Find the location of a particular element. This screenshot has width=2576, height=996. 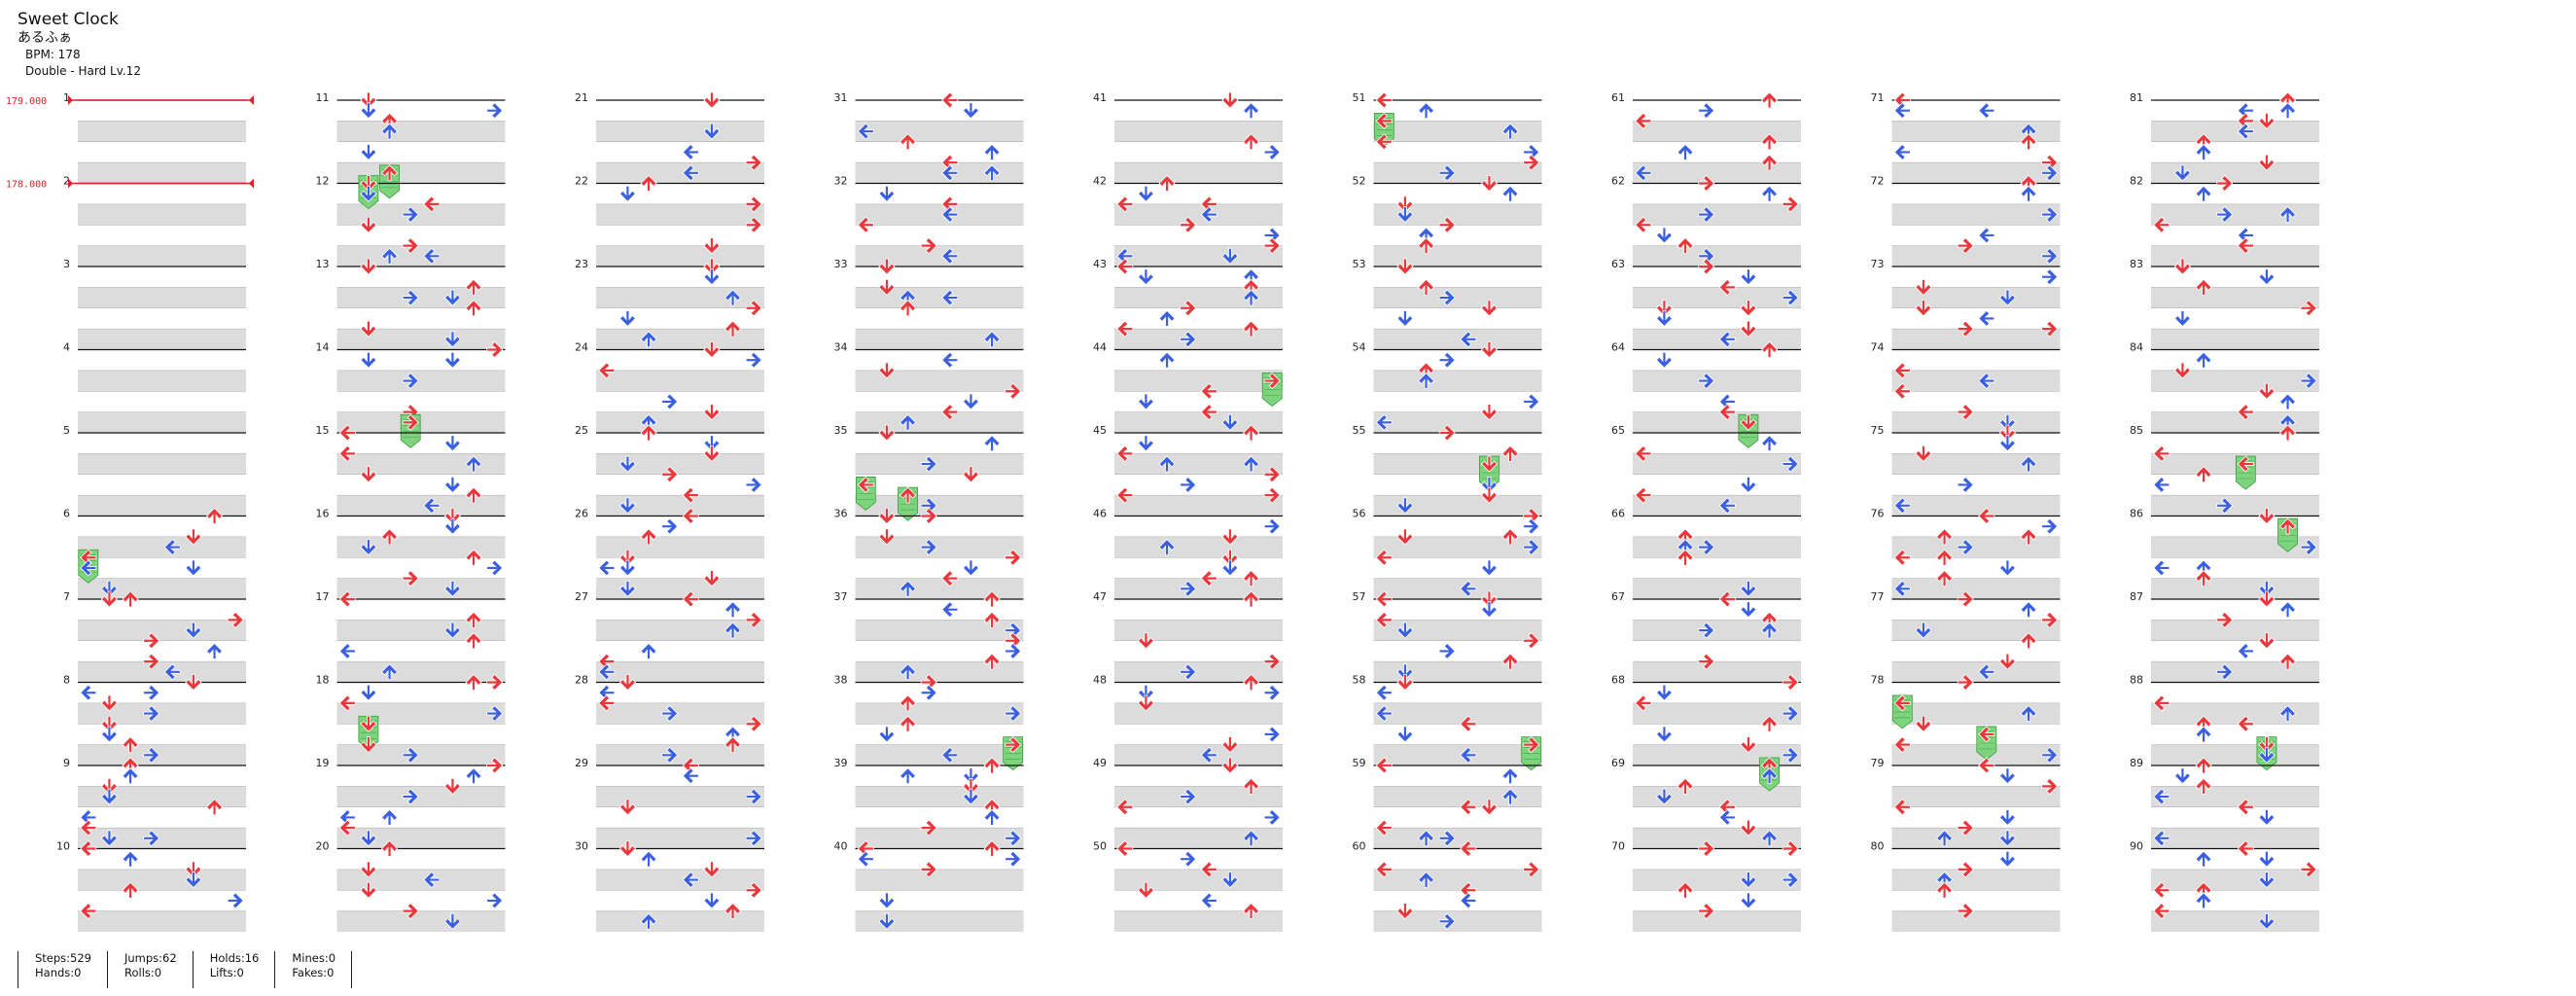

measure-number: 80 is located at coordinates (1878, 846).